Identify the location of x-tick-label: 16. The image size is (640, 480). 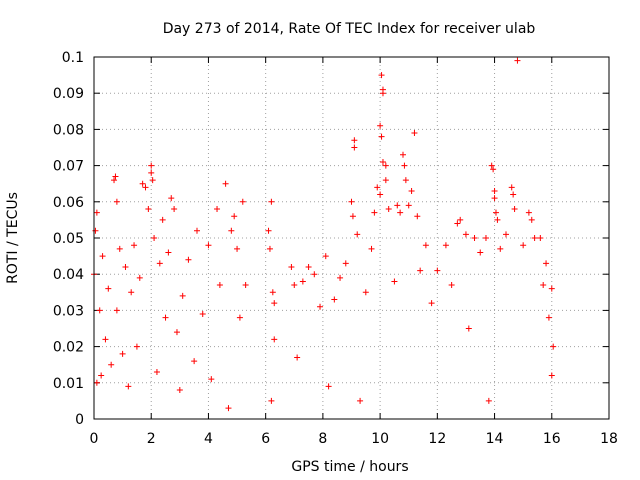
(552, 439).